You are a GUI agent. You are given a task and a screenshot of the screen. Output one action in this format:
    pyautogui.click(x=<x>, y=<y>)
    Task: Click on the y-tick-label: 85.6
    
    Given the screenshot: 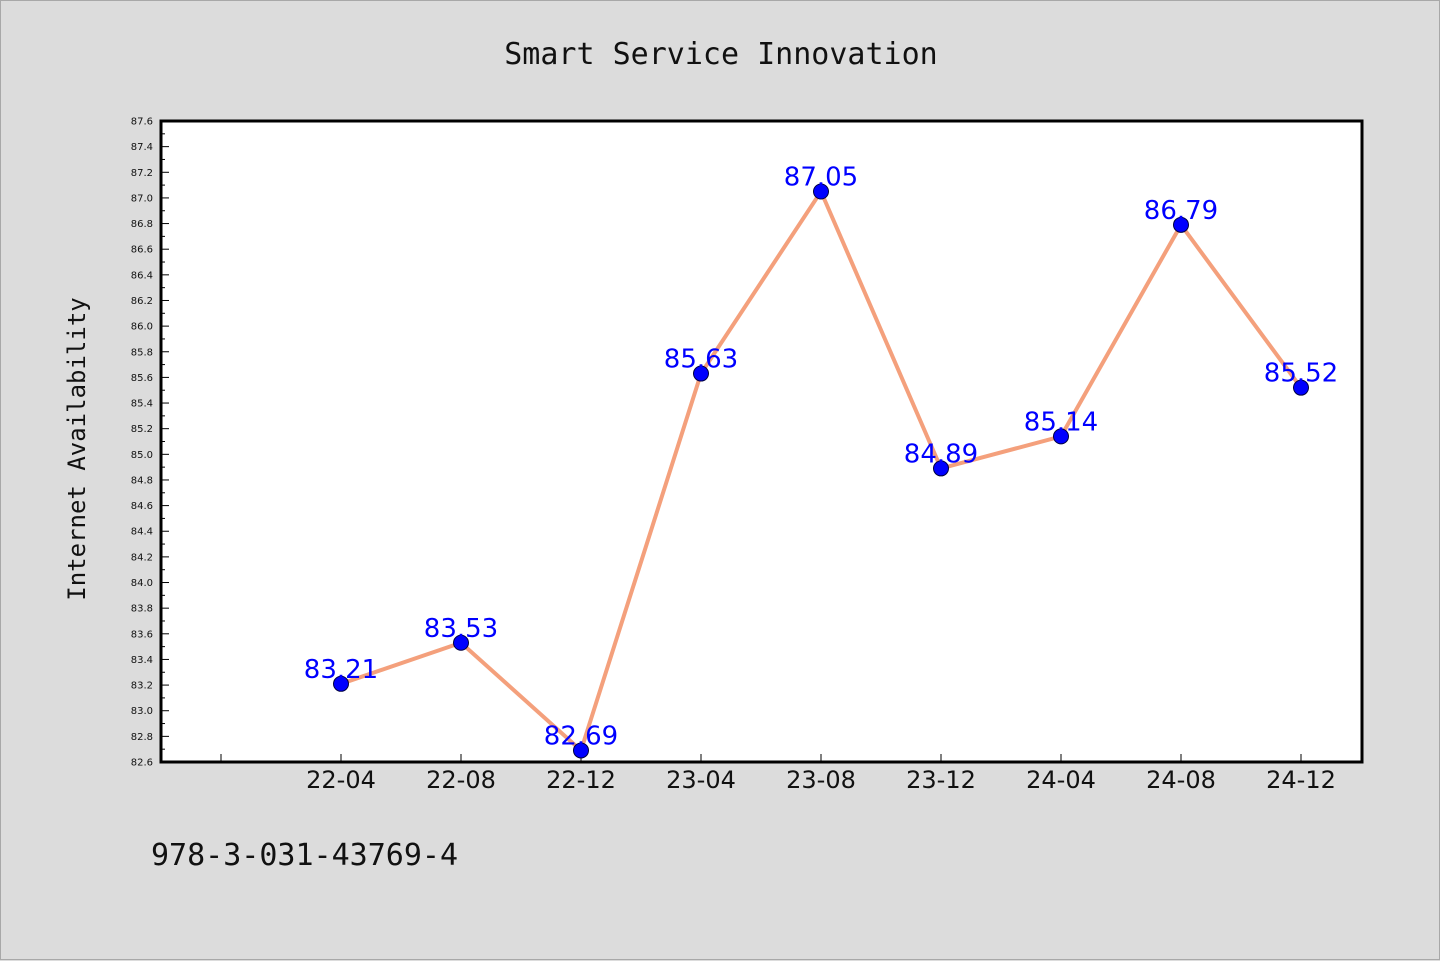 What is the action you would take?
    pyautogui.click(x=142, y=378)
    